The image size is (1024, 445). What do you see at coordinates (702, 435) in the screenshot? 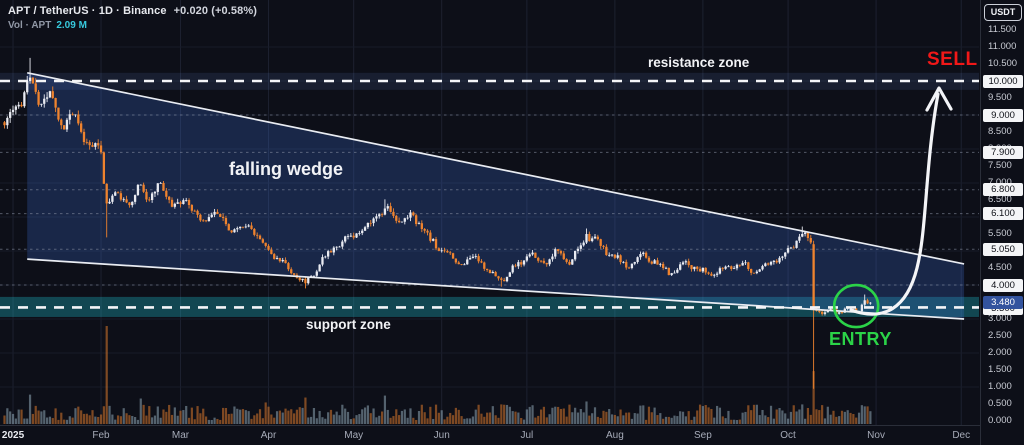
I see `time-tick: Sep` at bounding box center [702, 435].